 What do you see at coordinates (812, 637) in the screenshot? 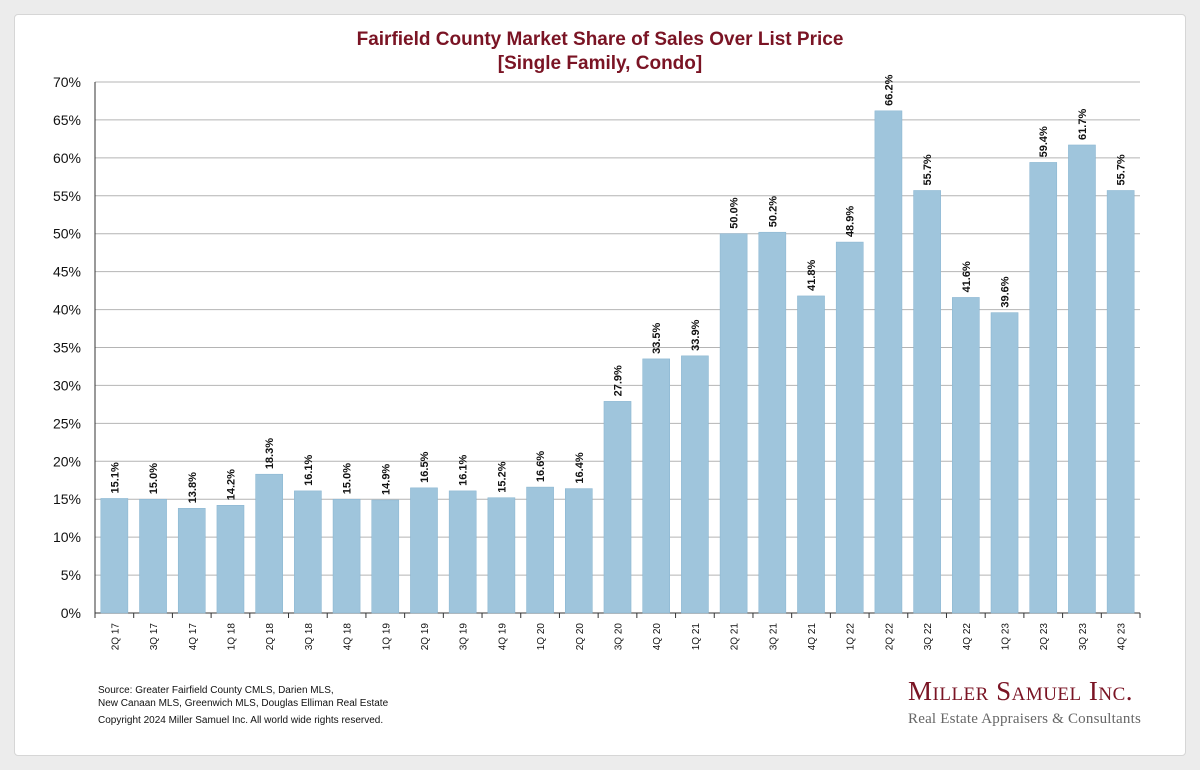
I see `x-tick-label: 4Q 21` at bounding box center [812, 637].